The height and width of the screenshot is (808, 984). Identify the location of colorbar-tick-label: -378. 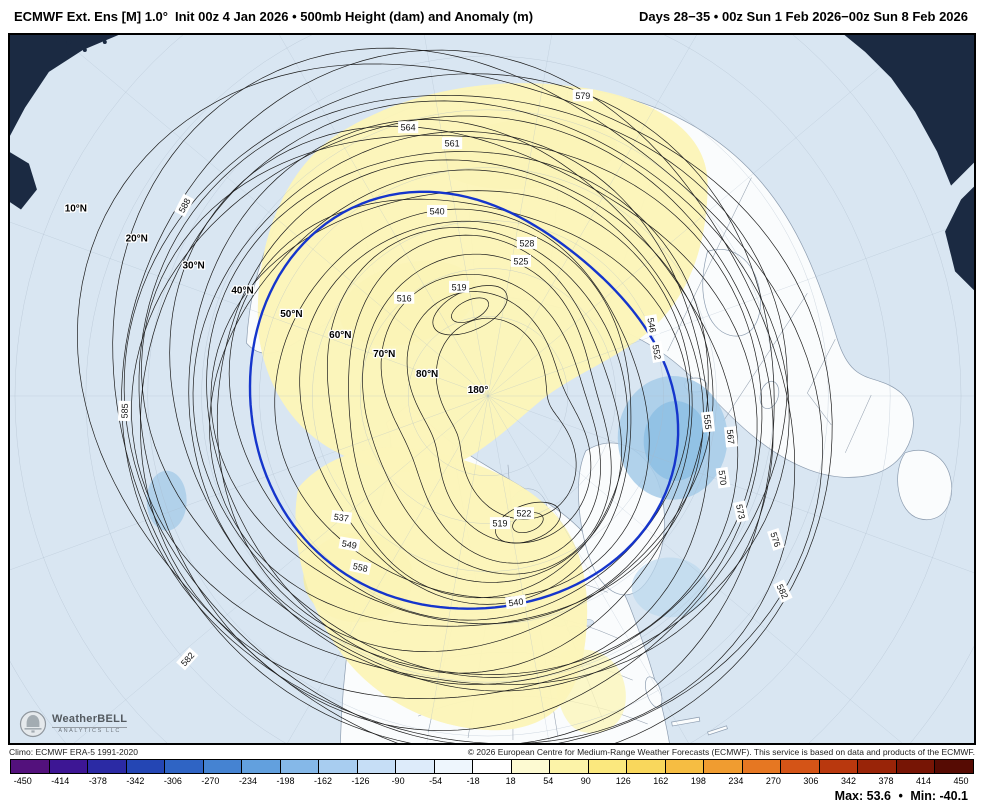
(97, 781).